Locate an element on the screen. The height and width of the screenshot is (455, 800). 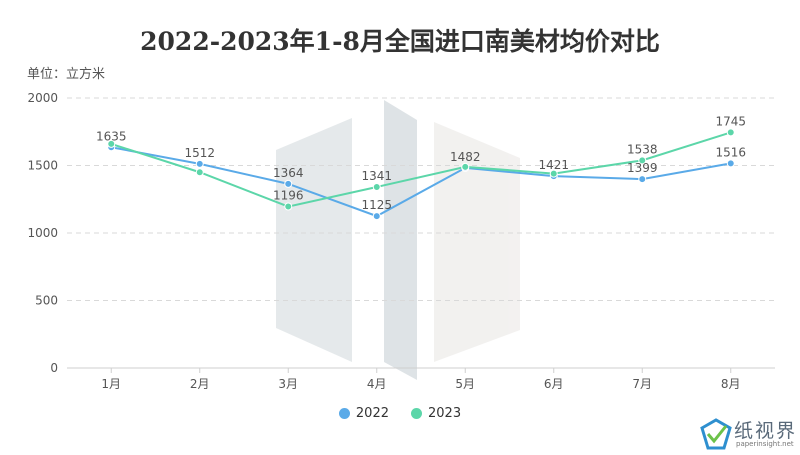
data-label-2022: 1516 is located at coordinates (730, 152).